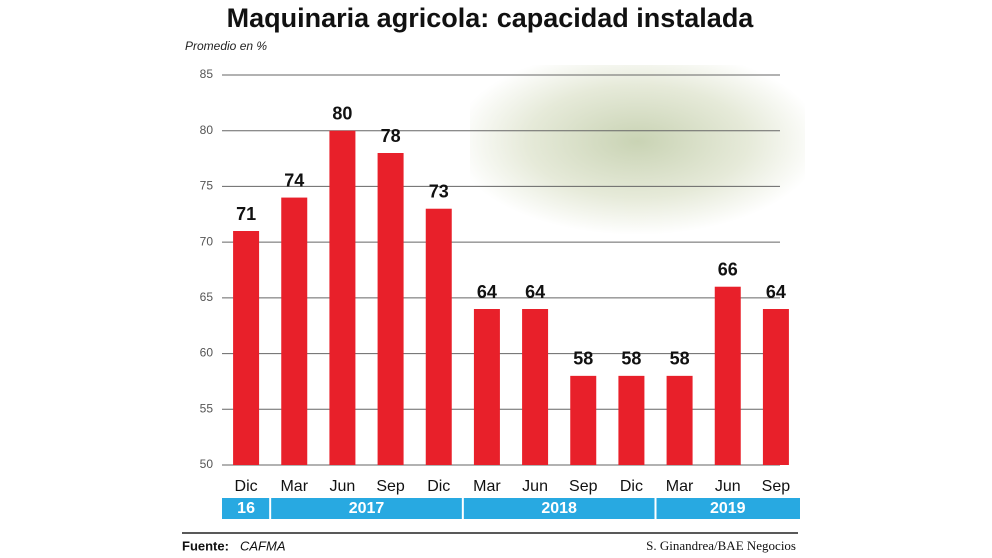  What do you see at coordinates (728, 269) in the screenshot?
I see `data-label: 66` at bounding box center [728, 269].